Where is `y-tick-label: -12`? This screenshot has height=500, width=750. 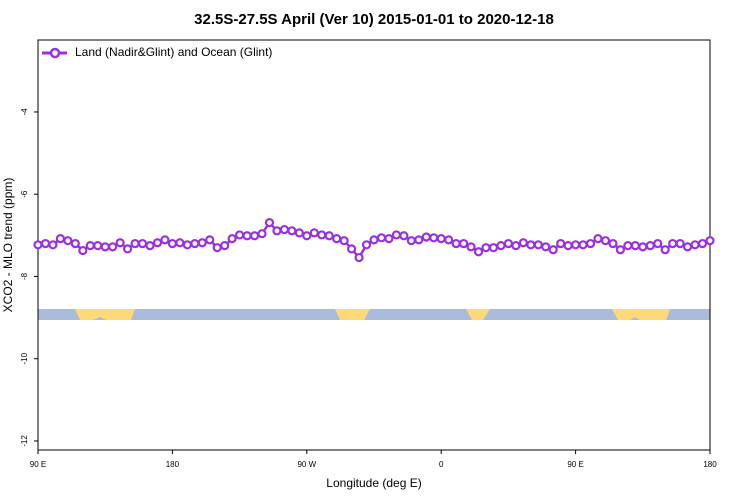
y-tick-label: -12 is located at coordinates (24, 441).